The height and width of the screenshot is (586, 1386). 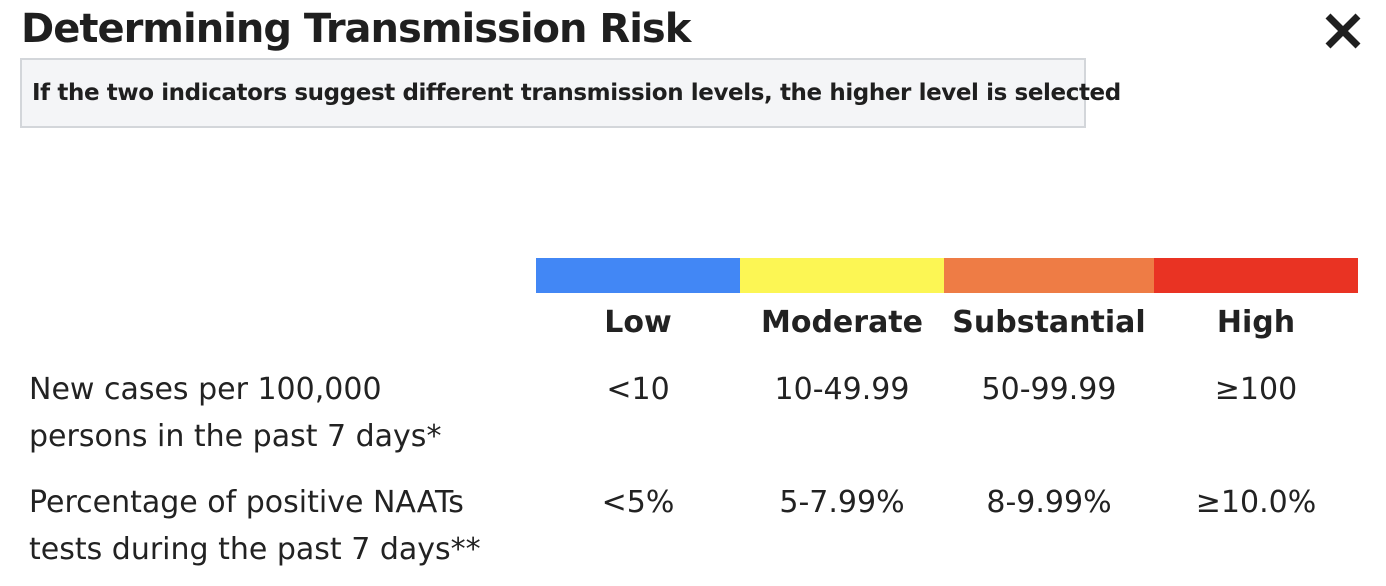 What do you see at coordinates (638, 275) in the screenshot?
I see `scale-low` at bounding box center [638, 275].